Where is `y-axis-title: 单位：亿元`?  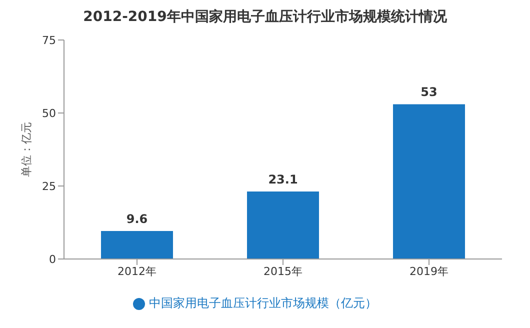
y-axis-title: 单位：亿元 is located at coordinates (26, 149).